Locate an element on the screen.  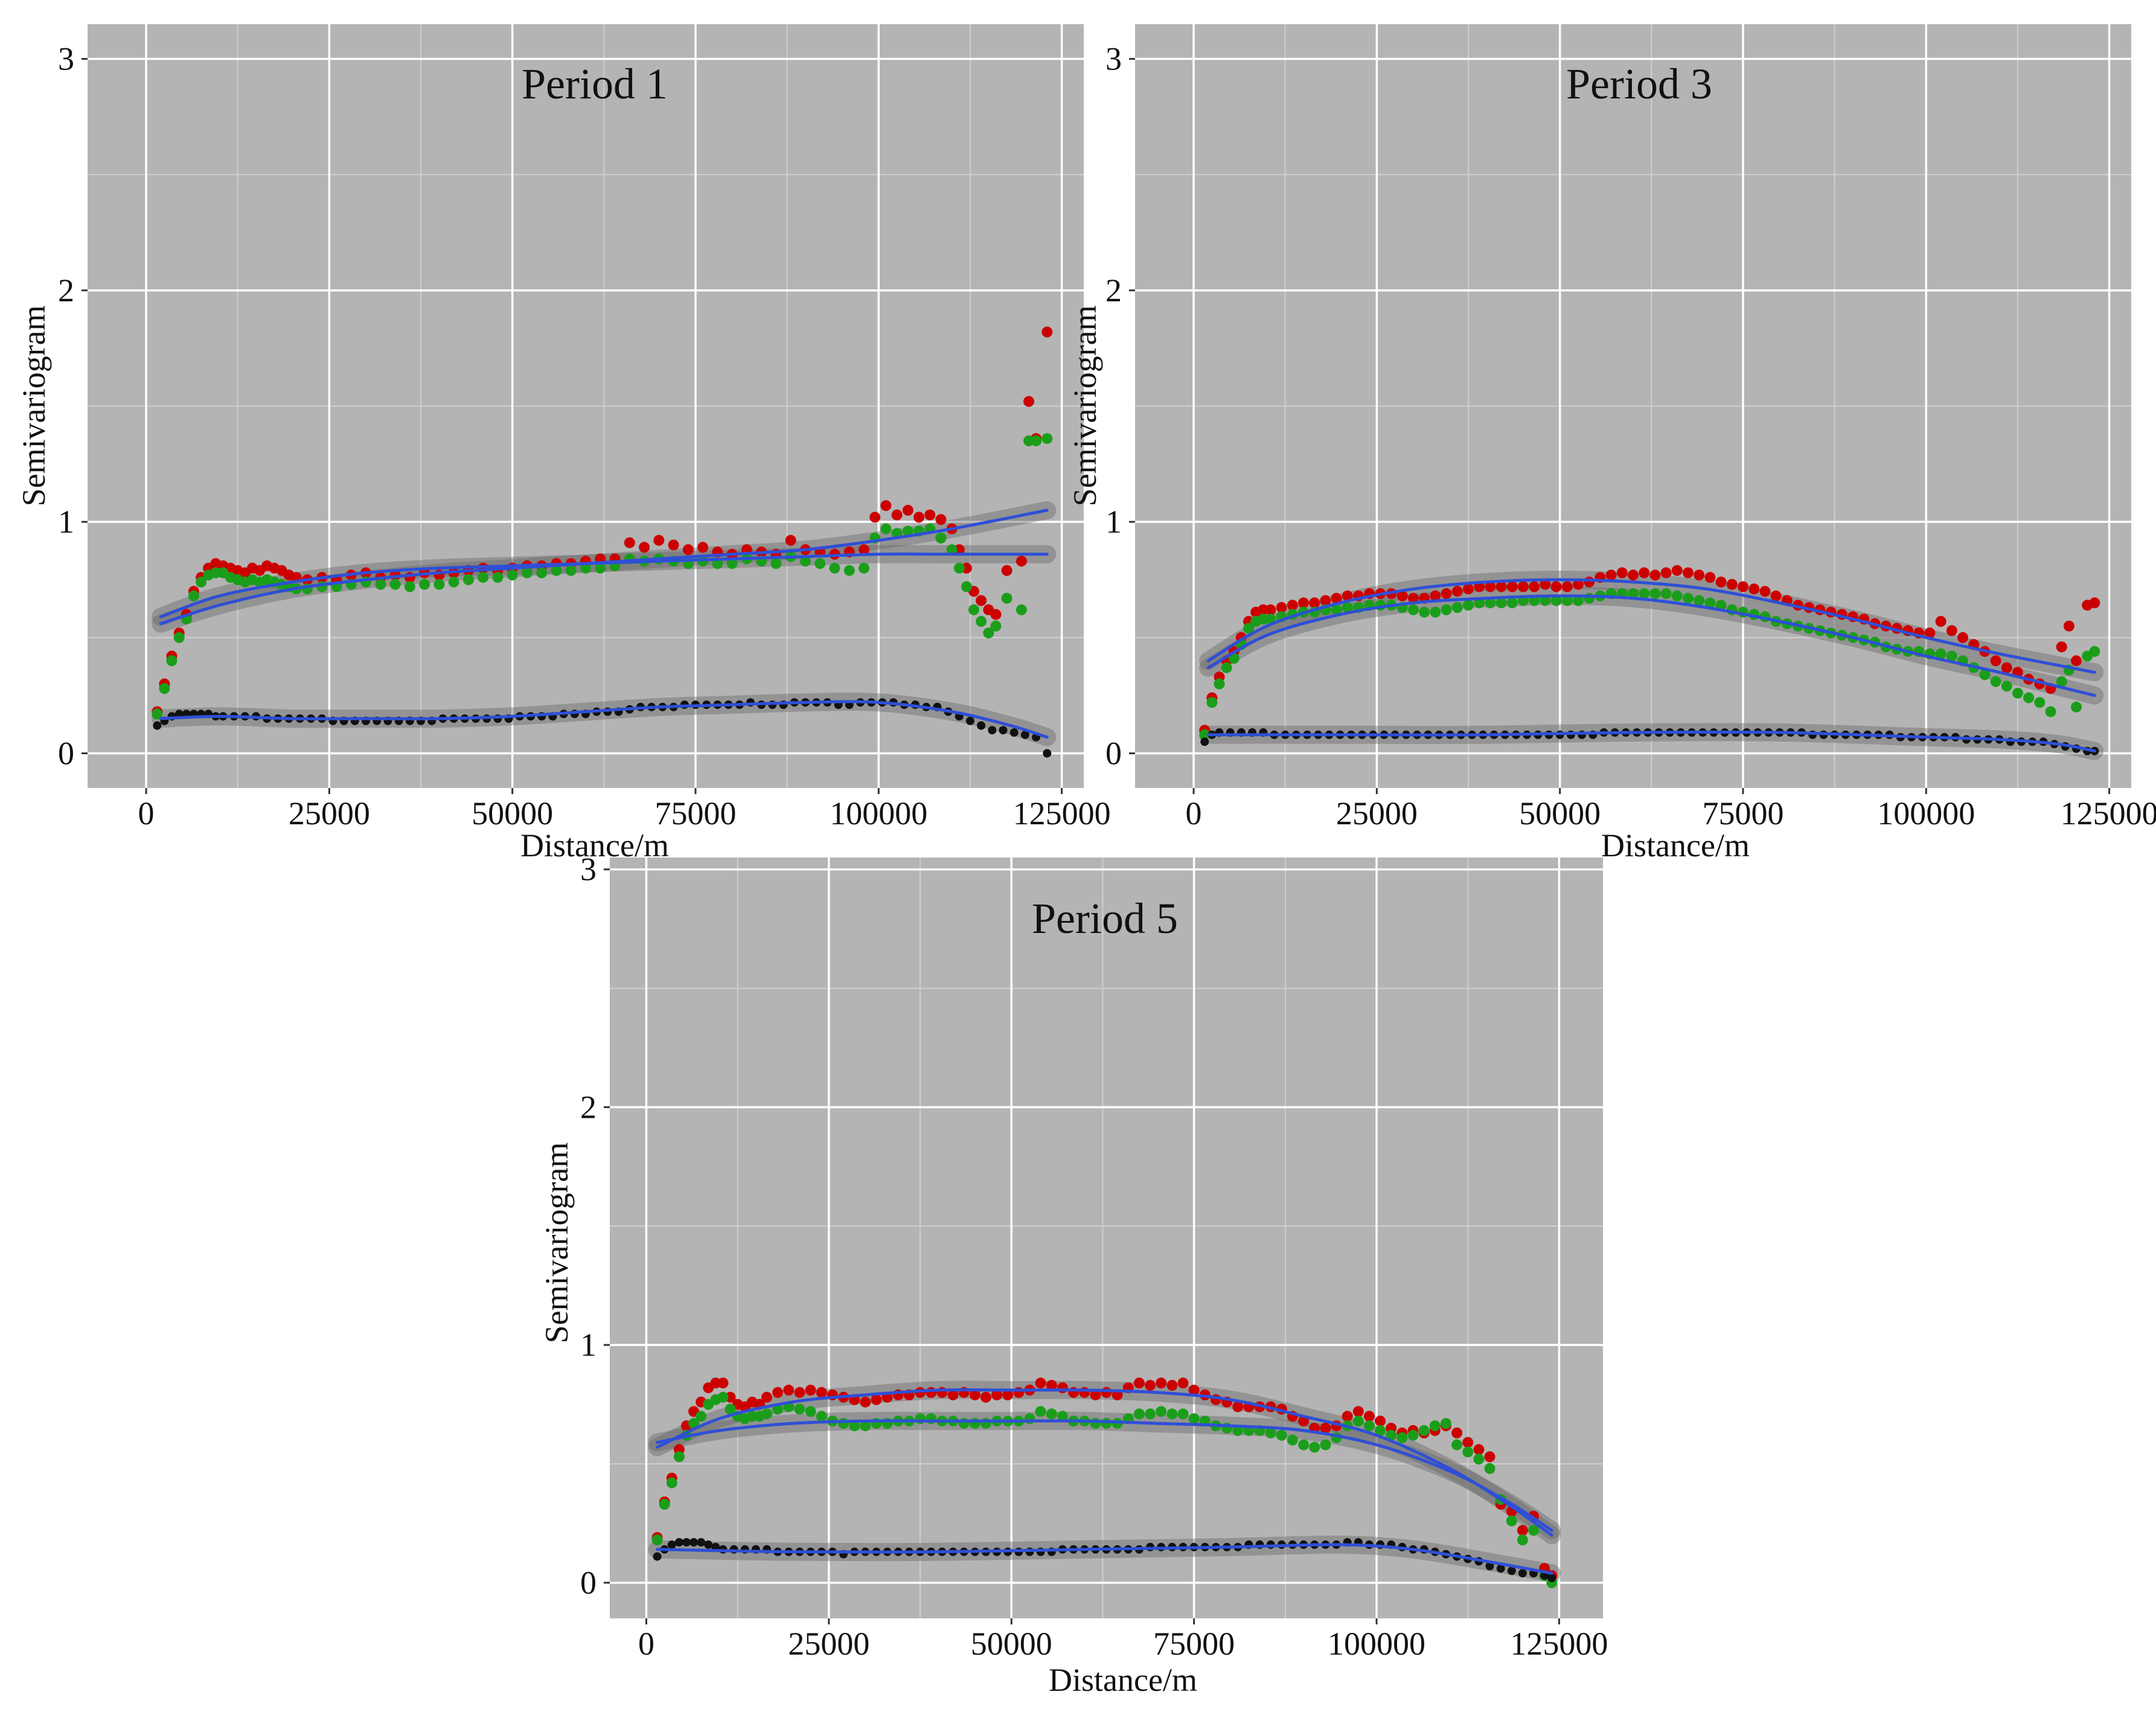
x-tick-label: 25000 is located at coordinates (1377, 813).